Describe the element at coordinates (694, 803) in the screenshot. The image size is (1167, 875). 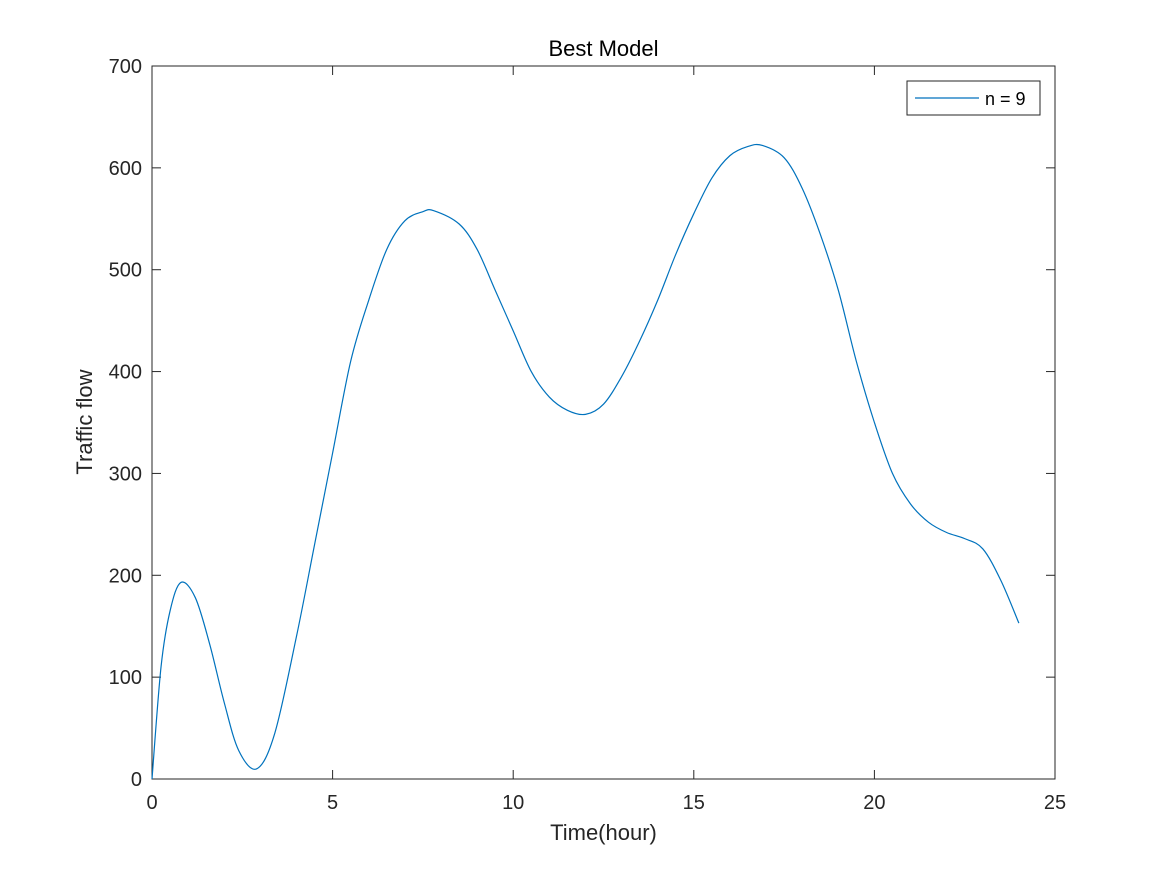
I see `x-tick-label: 15` at that location.